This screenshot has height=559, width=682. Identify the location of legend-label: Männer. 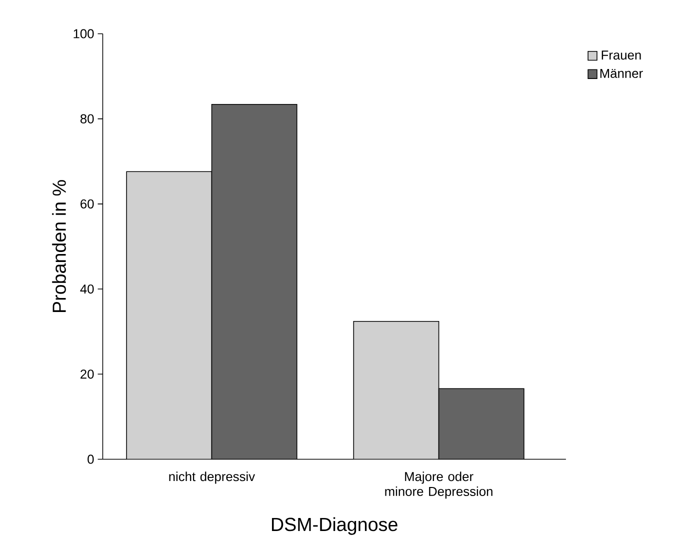
(621, 73).